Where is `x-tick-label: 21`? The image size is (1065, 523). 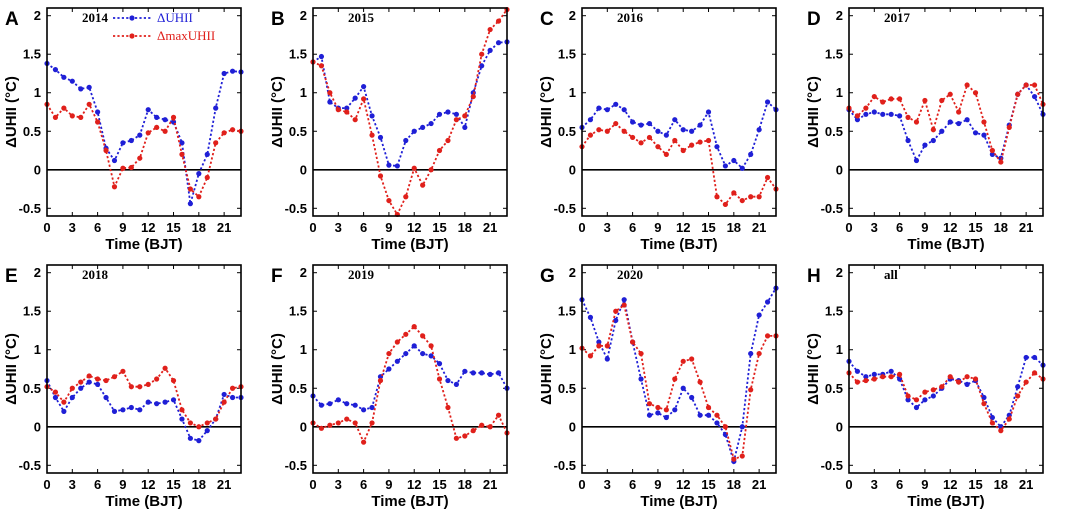 x-tick-label: 21 is located at coordinates (224, 227).